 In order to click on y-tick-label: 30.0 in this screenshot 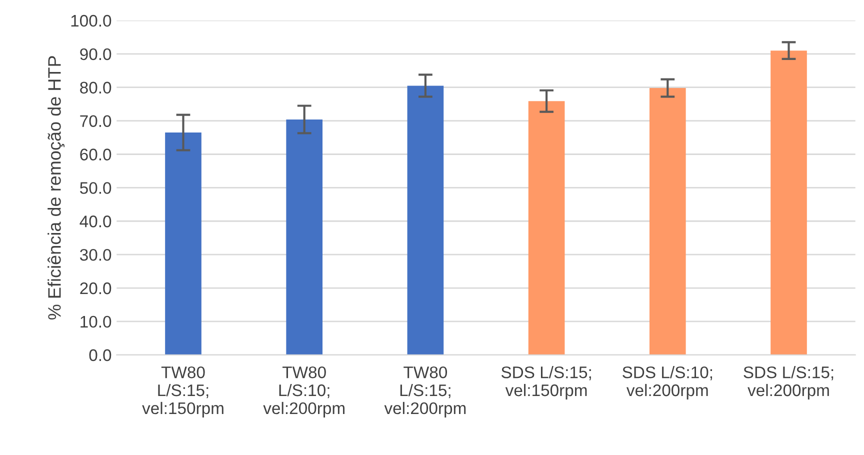, I will do `click(96, 254)`.